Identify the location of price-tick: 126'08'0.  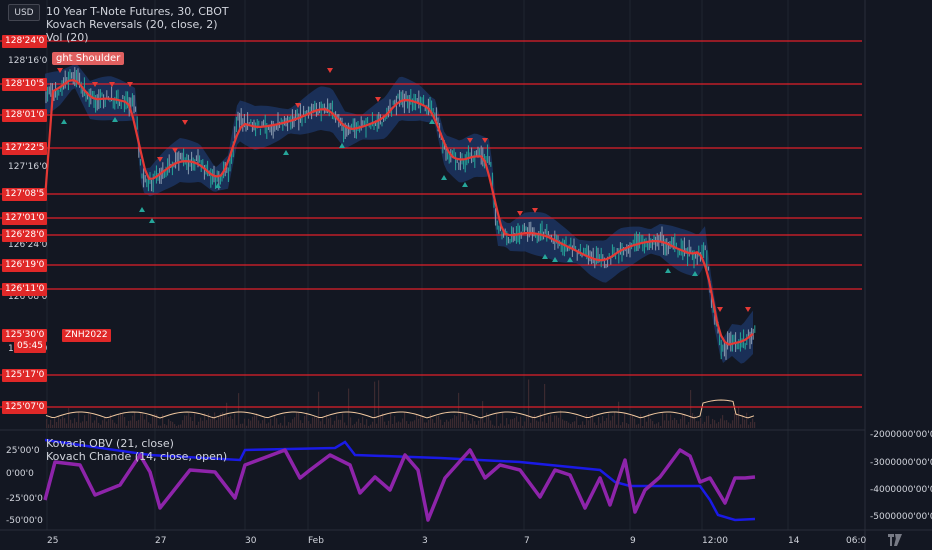
(28, 297).